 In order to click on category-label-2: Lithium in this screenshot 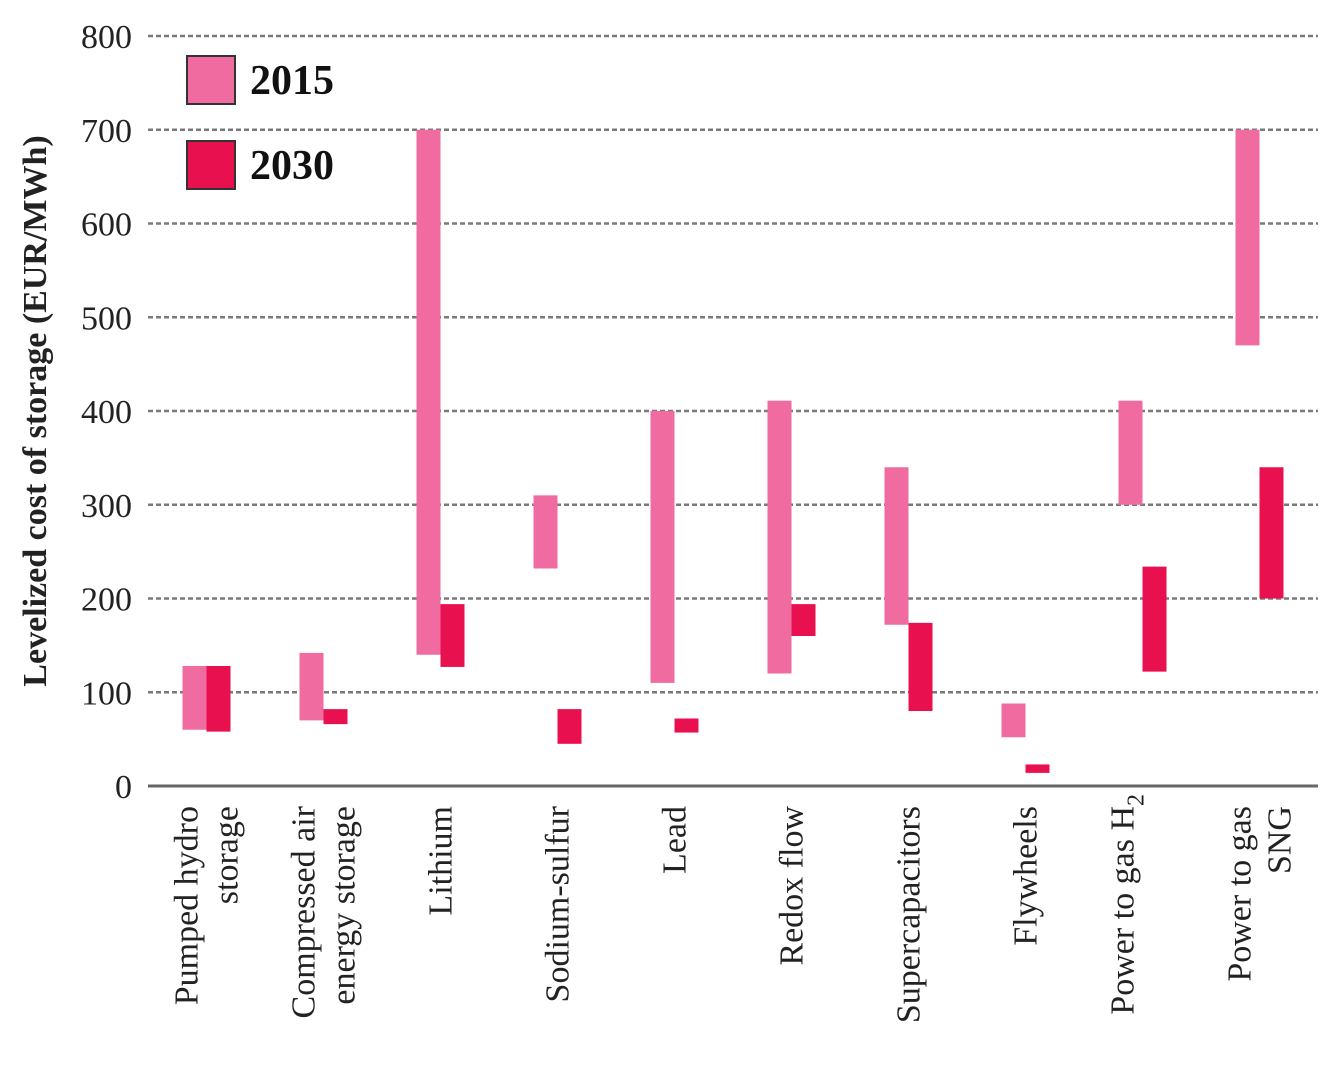, I will do `click(441, 861)`.